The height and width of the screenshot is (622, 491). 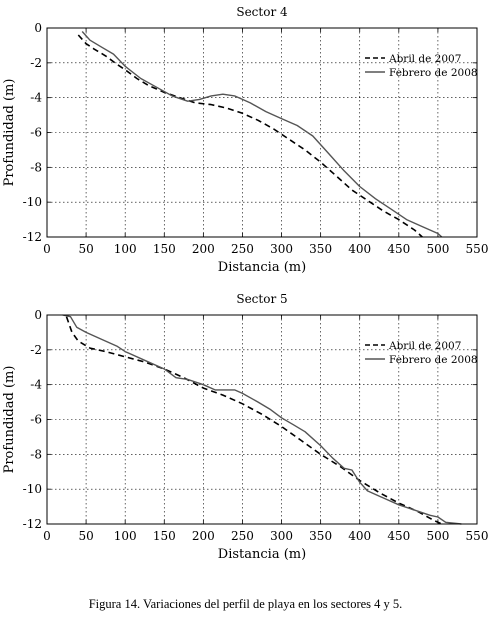 I want to click on chart-title: Sector 5, so click(x=261, y=299).